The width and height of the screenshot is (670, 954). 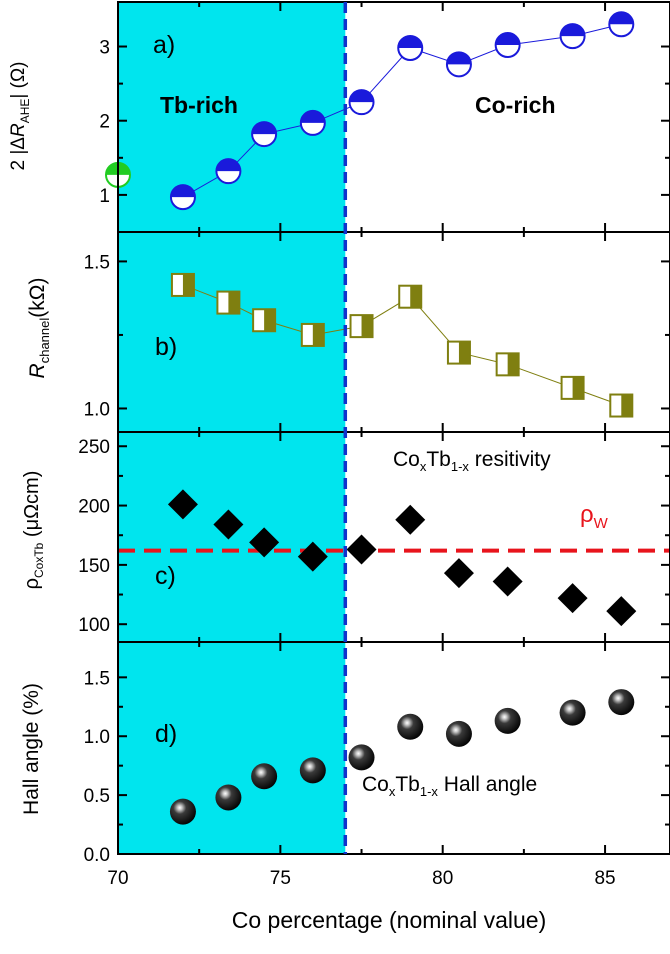 I want to click on svg-text: 2 |ΔRAHE| (Ω), so click(x=20, y=116).